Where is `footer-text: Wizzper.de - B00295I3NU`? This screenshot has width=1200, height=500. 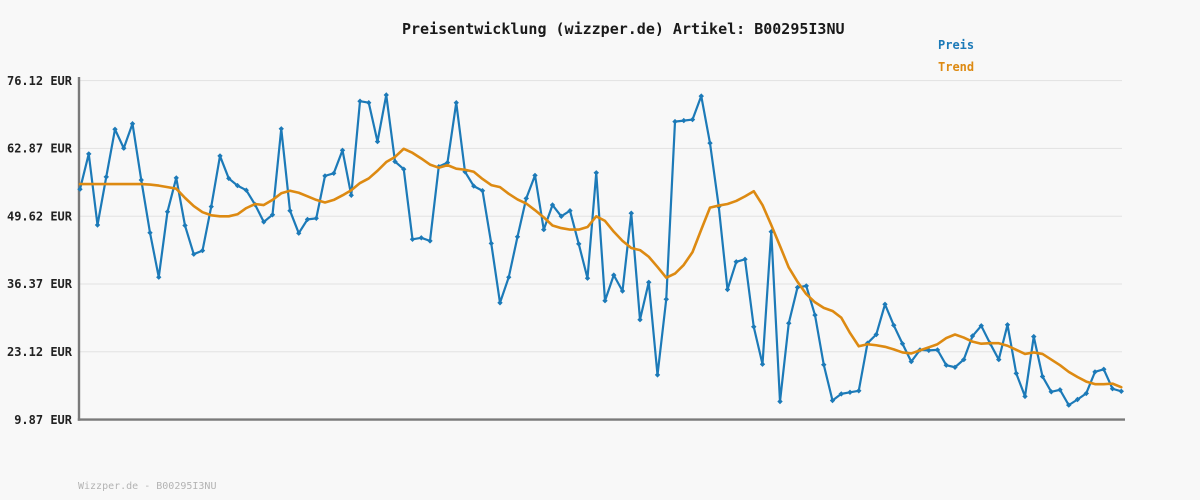 footer-text: Wizzper.de - B00295I3NU is located at coordinates (147, 486).